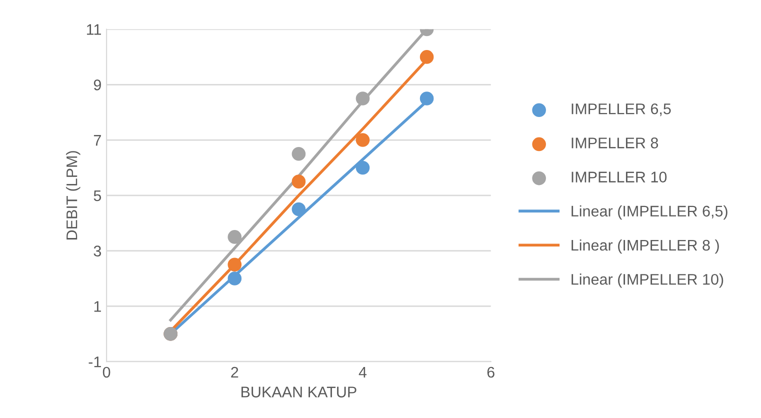 This screenshot has width=761, height=418. Describe the element at coordinates (615, 143) in the screenshot. I see `legend-label: IMPELLER 8` at that location.